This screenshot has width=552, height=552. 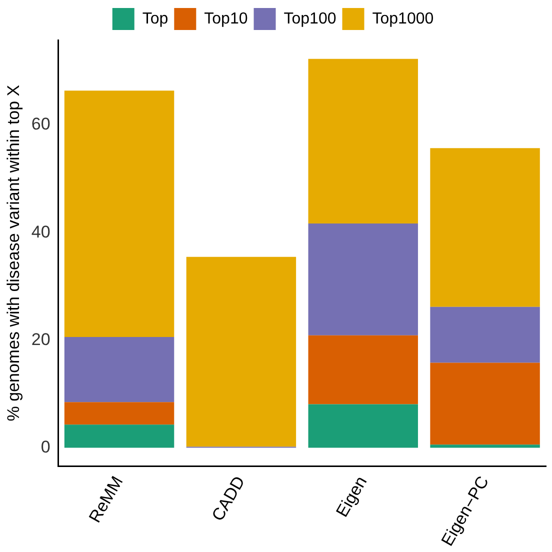 I want to click on y-tick-label: 0, so click(x=45, y=446).